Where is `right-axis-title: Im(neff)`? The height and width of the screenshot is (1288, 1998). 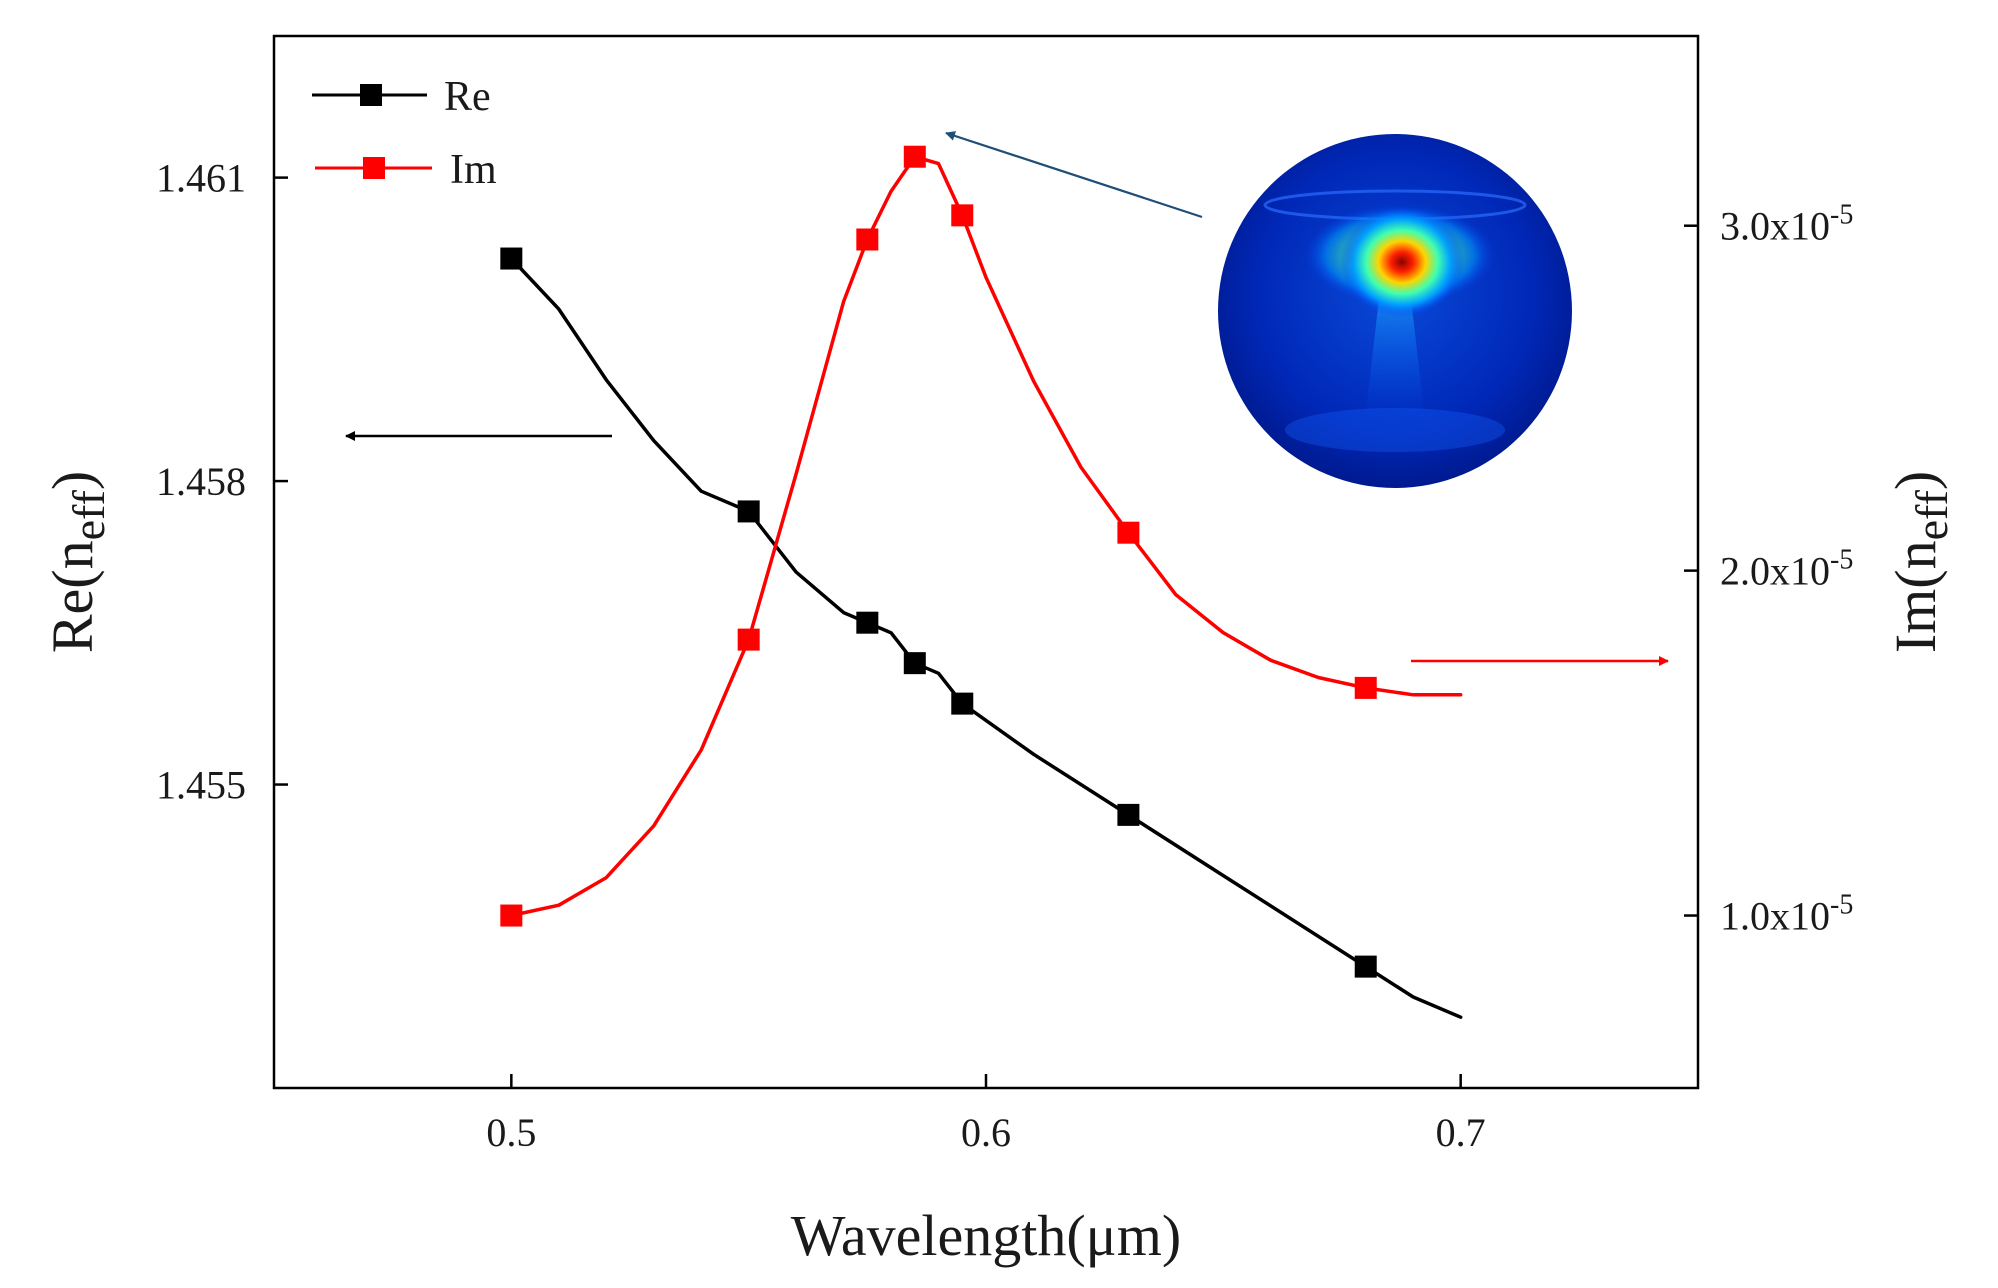
right-axis-title: Im(neff) is located at coordinates (1920, 562).